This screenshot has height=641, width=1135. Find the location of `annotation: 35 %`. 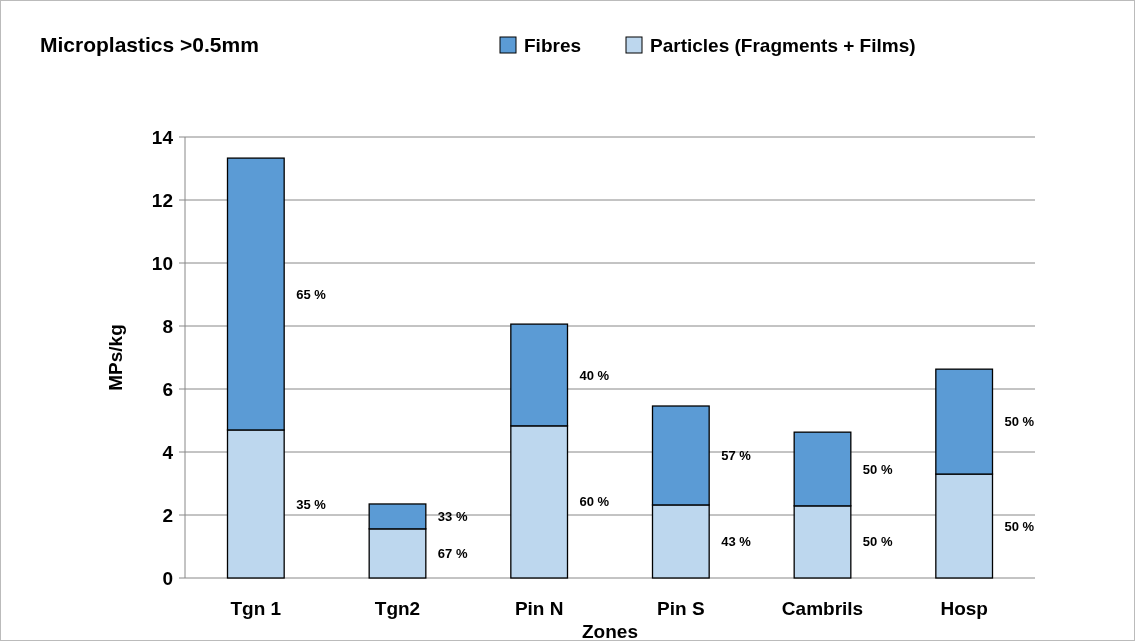

annotation: 35 % is located at coordinates (311, 504).